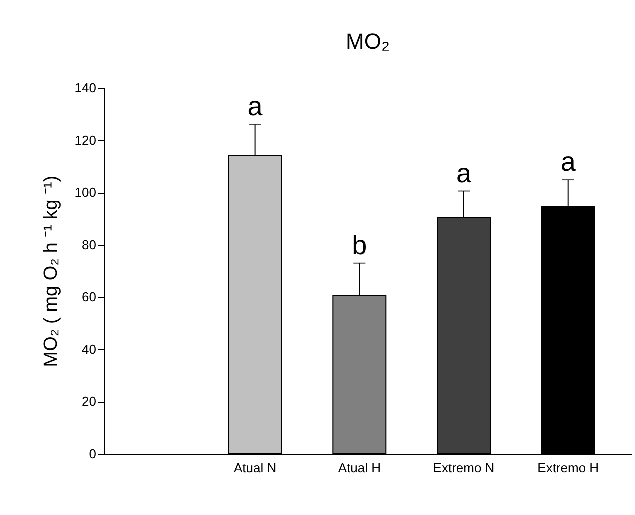  I want to click on y-tick-label: 140, so click(85, 88).